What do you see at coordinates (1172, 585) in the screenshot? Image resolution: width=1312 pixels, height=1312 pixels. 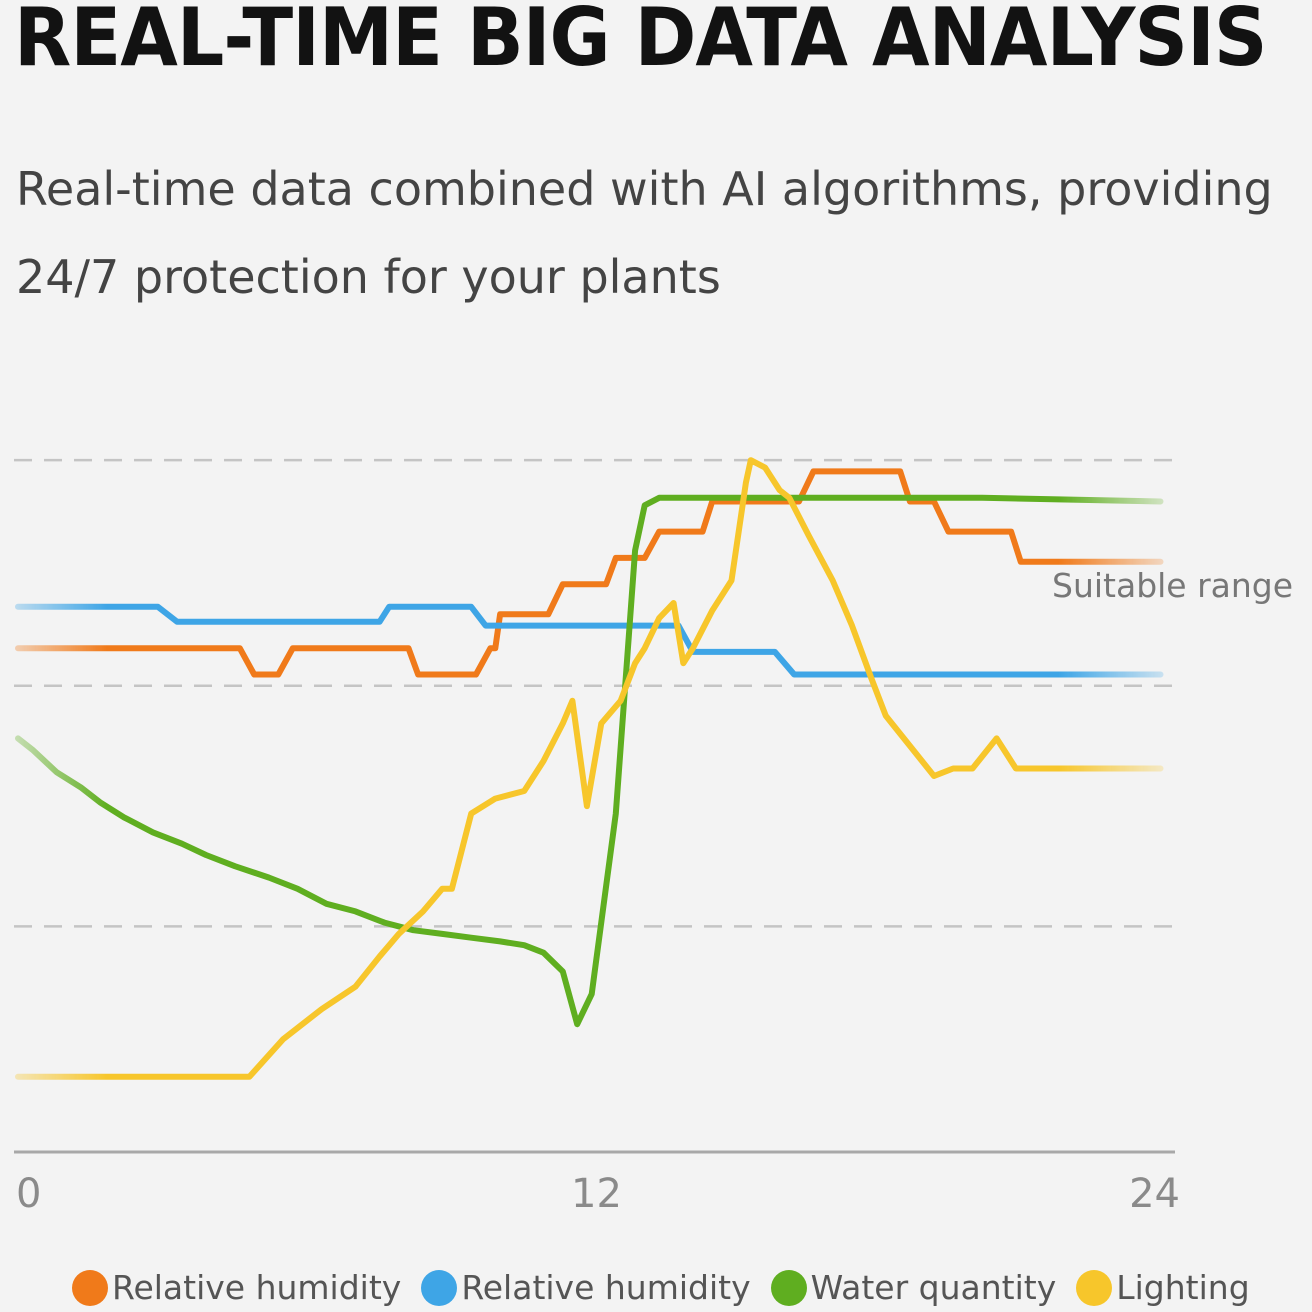 I see `suitable-range-label: Suitable range` at bounding box center [1172, 585].